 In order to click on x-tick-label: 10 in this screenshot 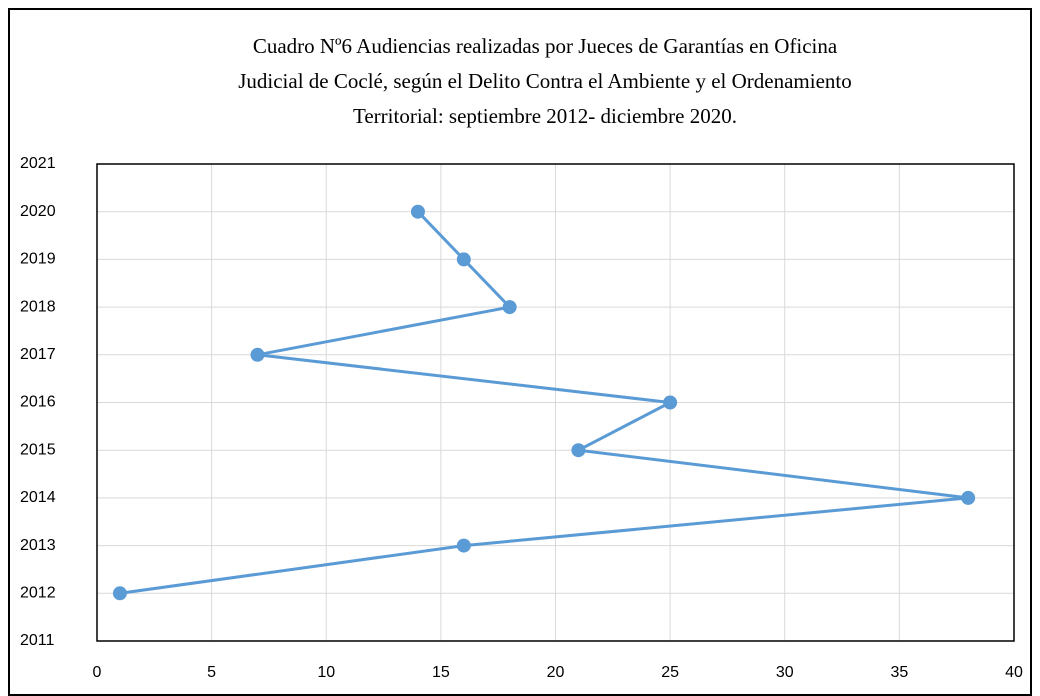, I will do `click(326, 672)`.